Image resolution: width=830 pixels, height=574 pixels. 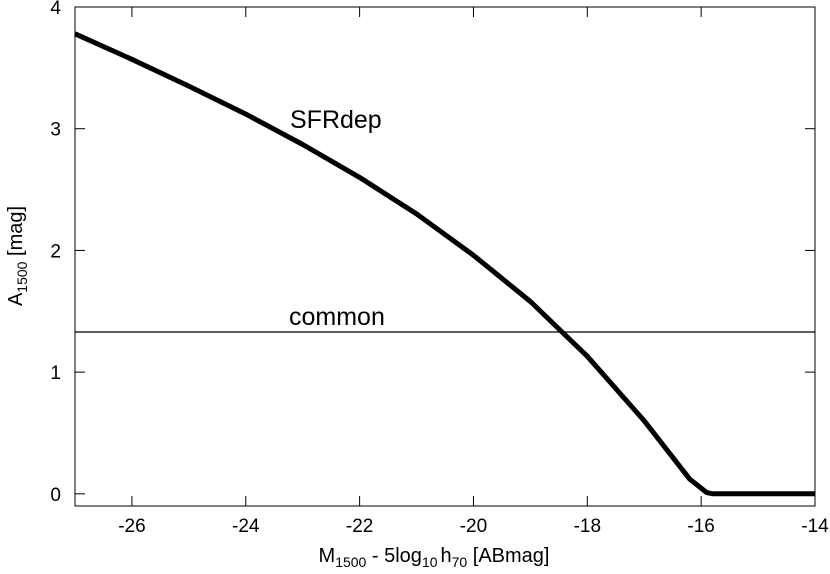 I want to click on x-axis-label: M1500 - 5log10 h70 [ABmag], so click(x=434, y=557).